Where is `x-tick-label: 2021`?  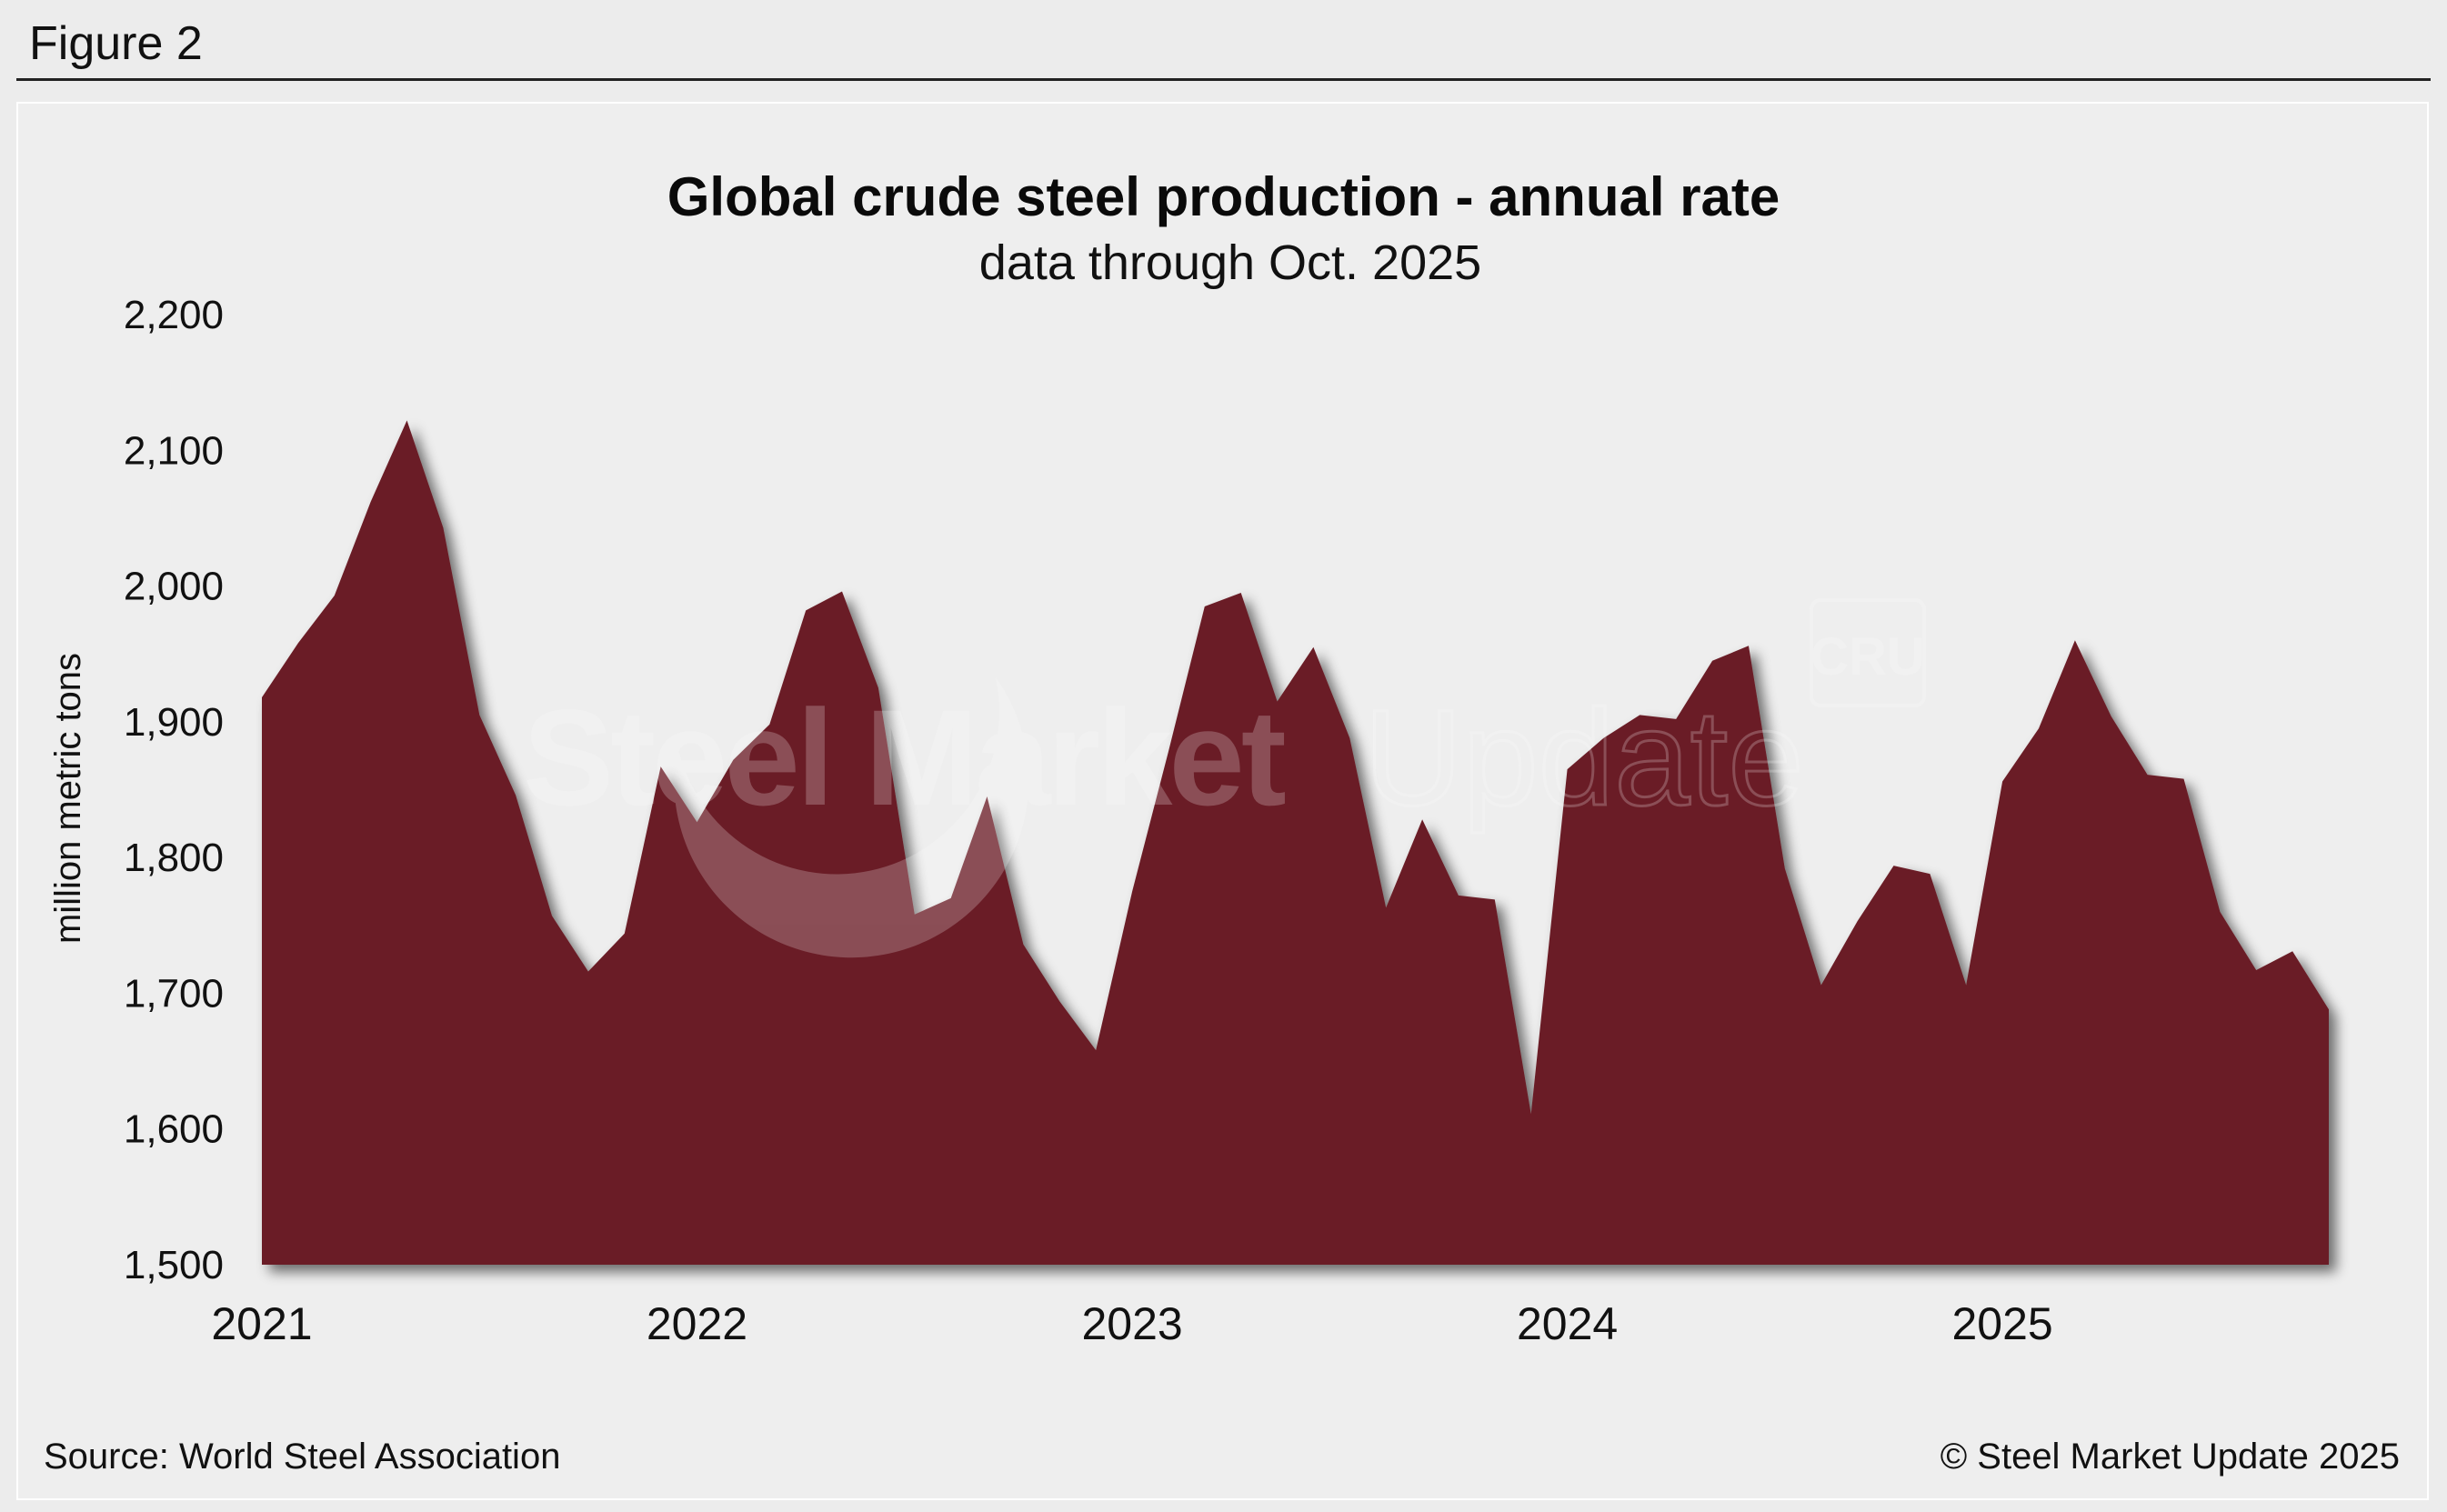
x-tick-label: 2021 is located at coordinates (261, 1323).